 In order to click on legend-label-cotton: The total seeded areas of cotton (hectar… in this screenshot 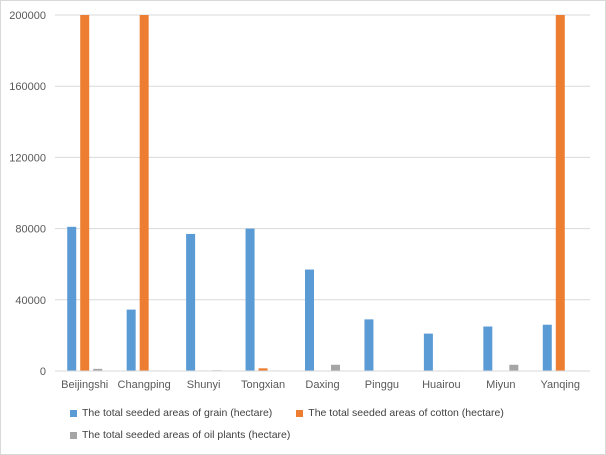, I will do `click(406, 413)`.